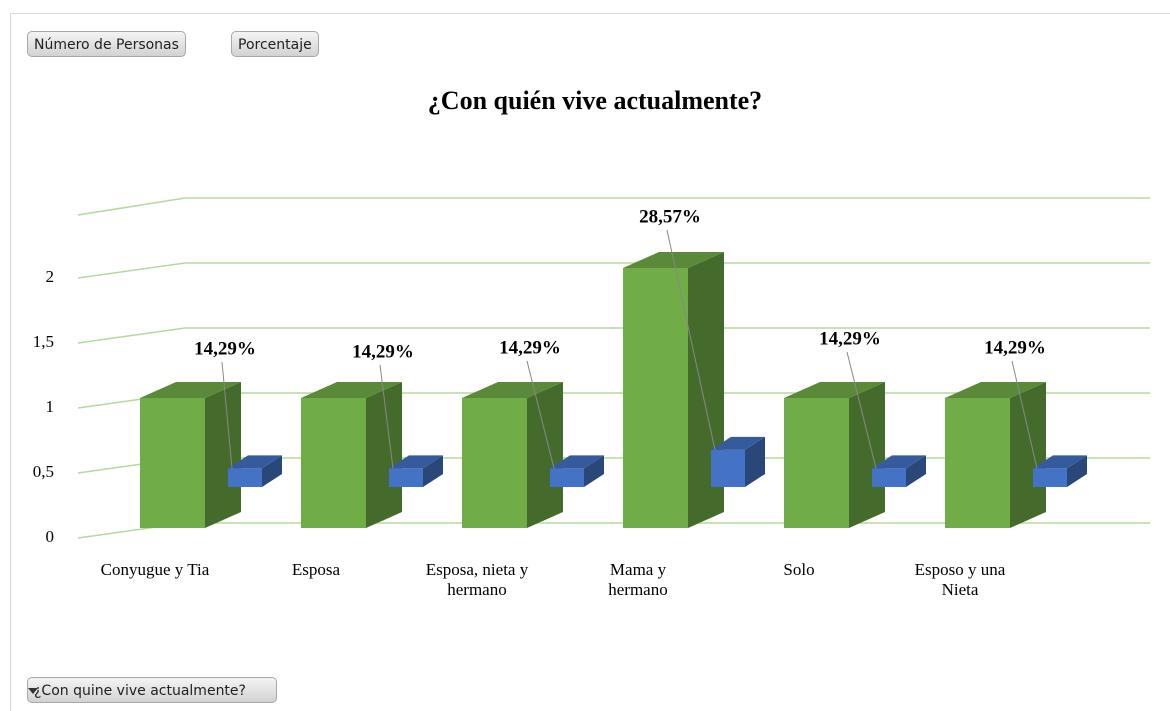 The width and height of the screenshot is (1170, 711). What do you see at coordinates (43, 471) in the screenshot?
I see `y-tick-label: 0,5` at bounding box center [43, 471].